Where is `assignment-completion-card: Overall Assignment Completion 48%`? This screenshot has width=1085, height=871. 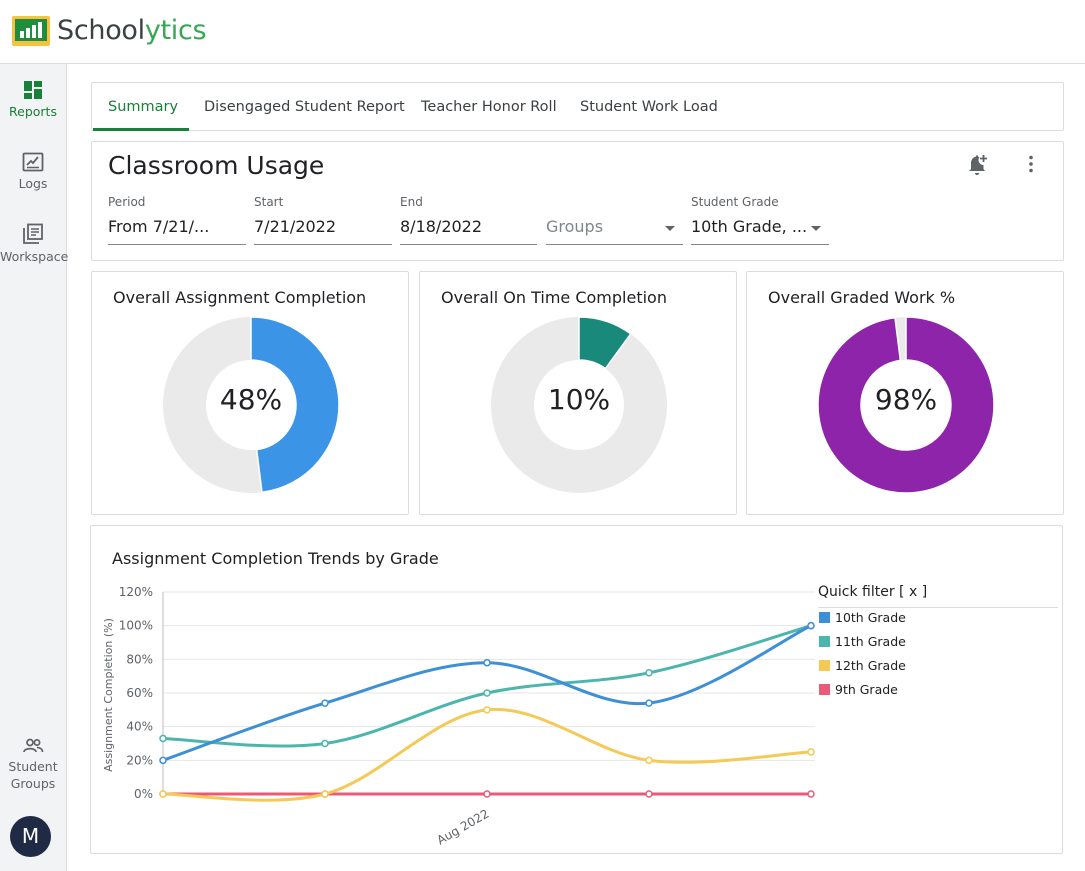
assignment-completion-card: Overall Assignment Completion 48% is located at coordinates (250, 393).